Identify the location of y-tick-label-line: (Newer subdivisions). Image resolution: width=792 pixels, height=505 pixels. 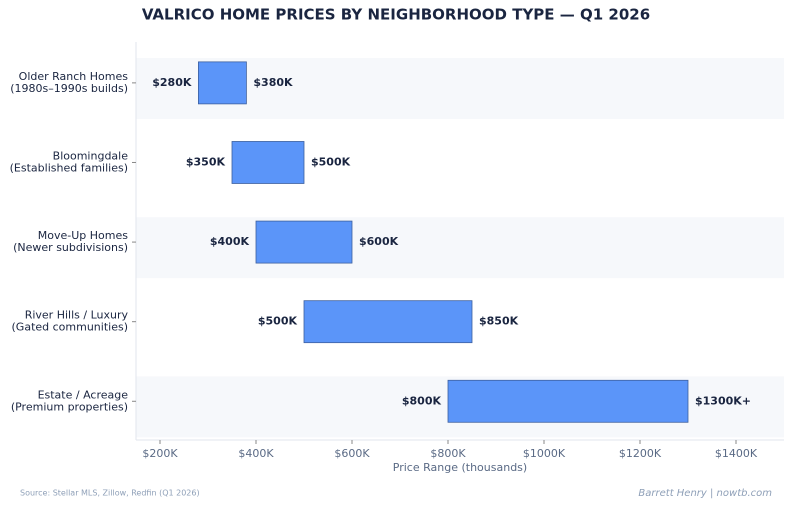
(70, 247).